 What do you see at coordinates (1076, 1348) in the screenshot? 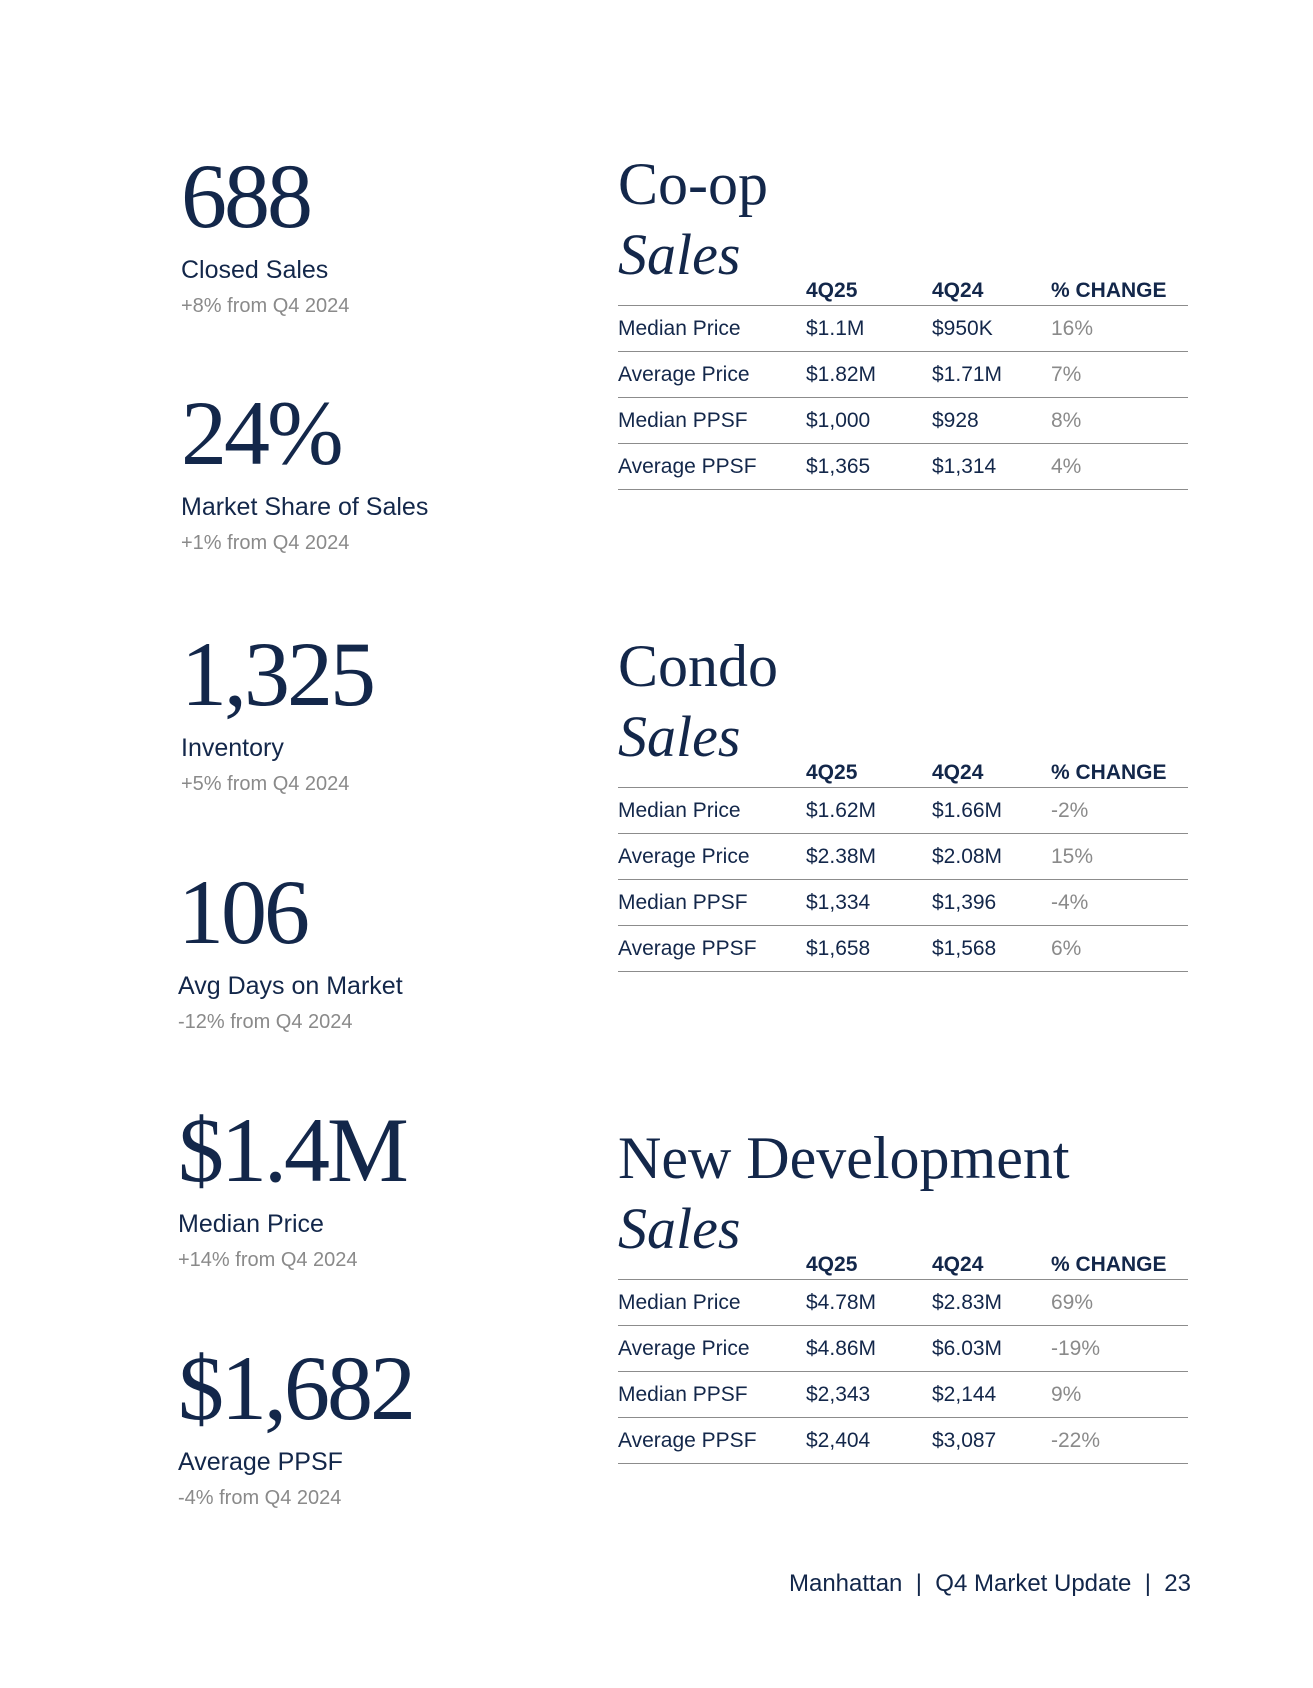
I see `cell-change: -19%` at bounding box center [1076, 1348].